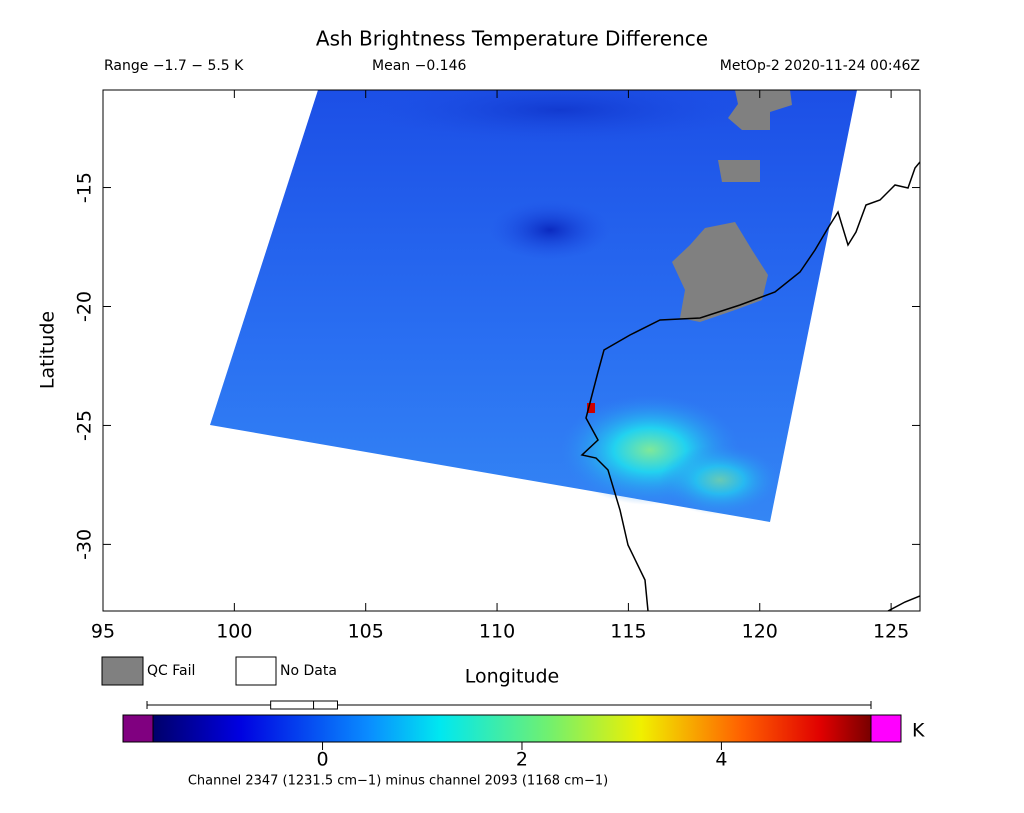  What do you see at coordinates (522, 760) in the screenshot?
I see `colorbar-tick-label: 2` at bounding box center [522, 760].